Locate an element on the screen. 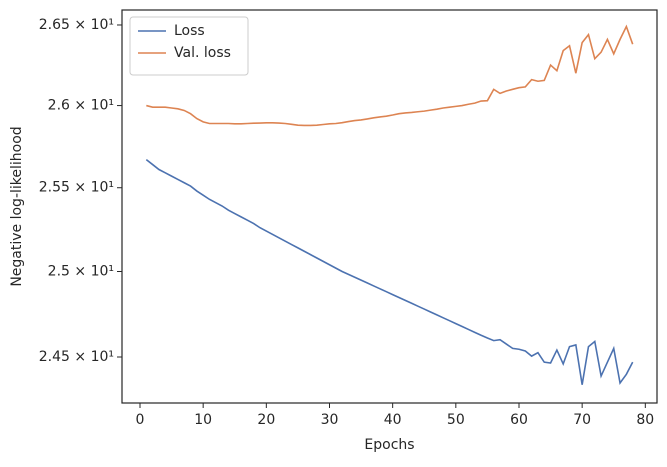  y-tick-label: 2.45 × 10¹ is located at coordinates (76, 357).